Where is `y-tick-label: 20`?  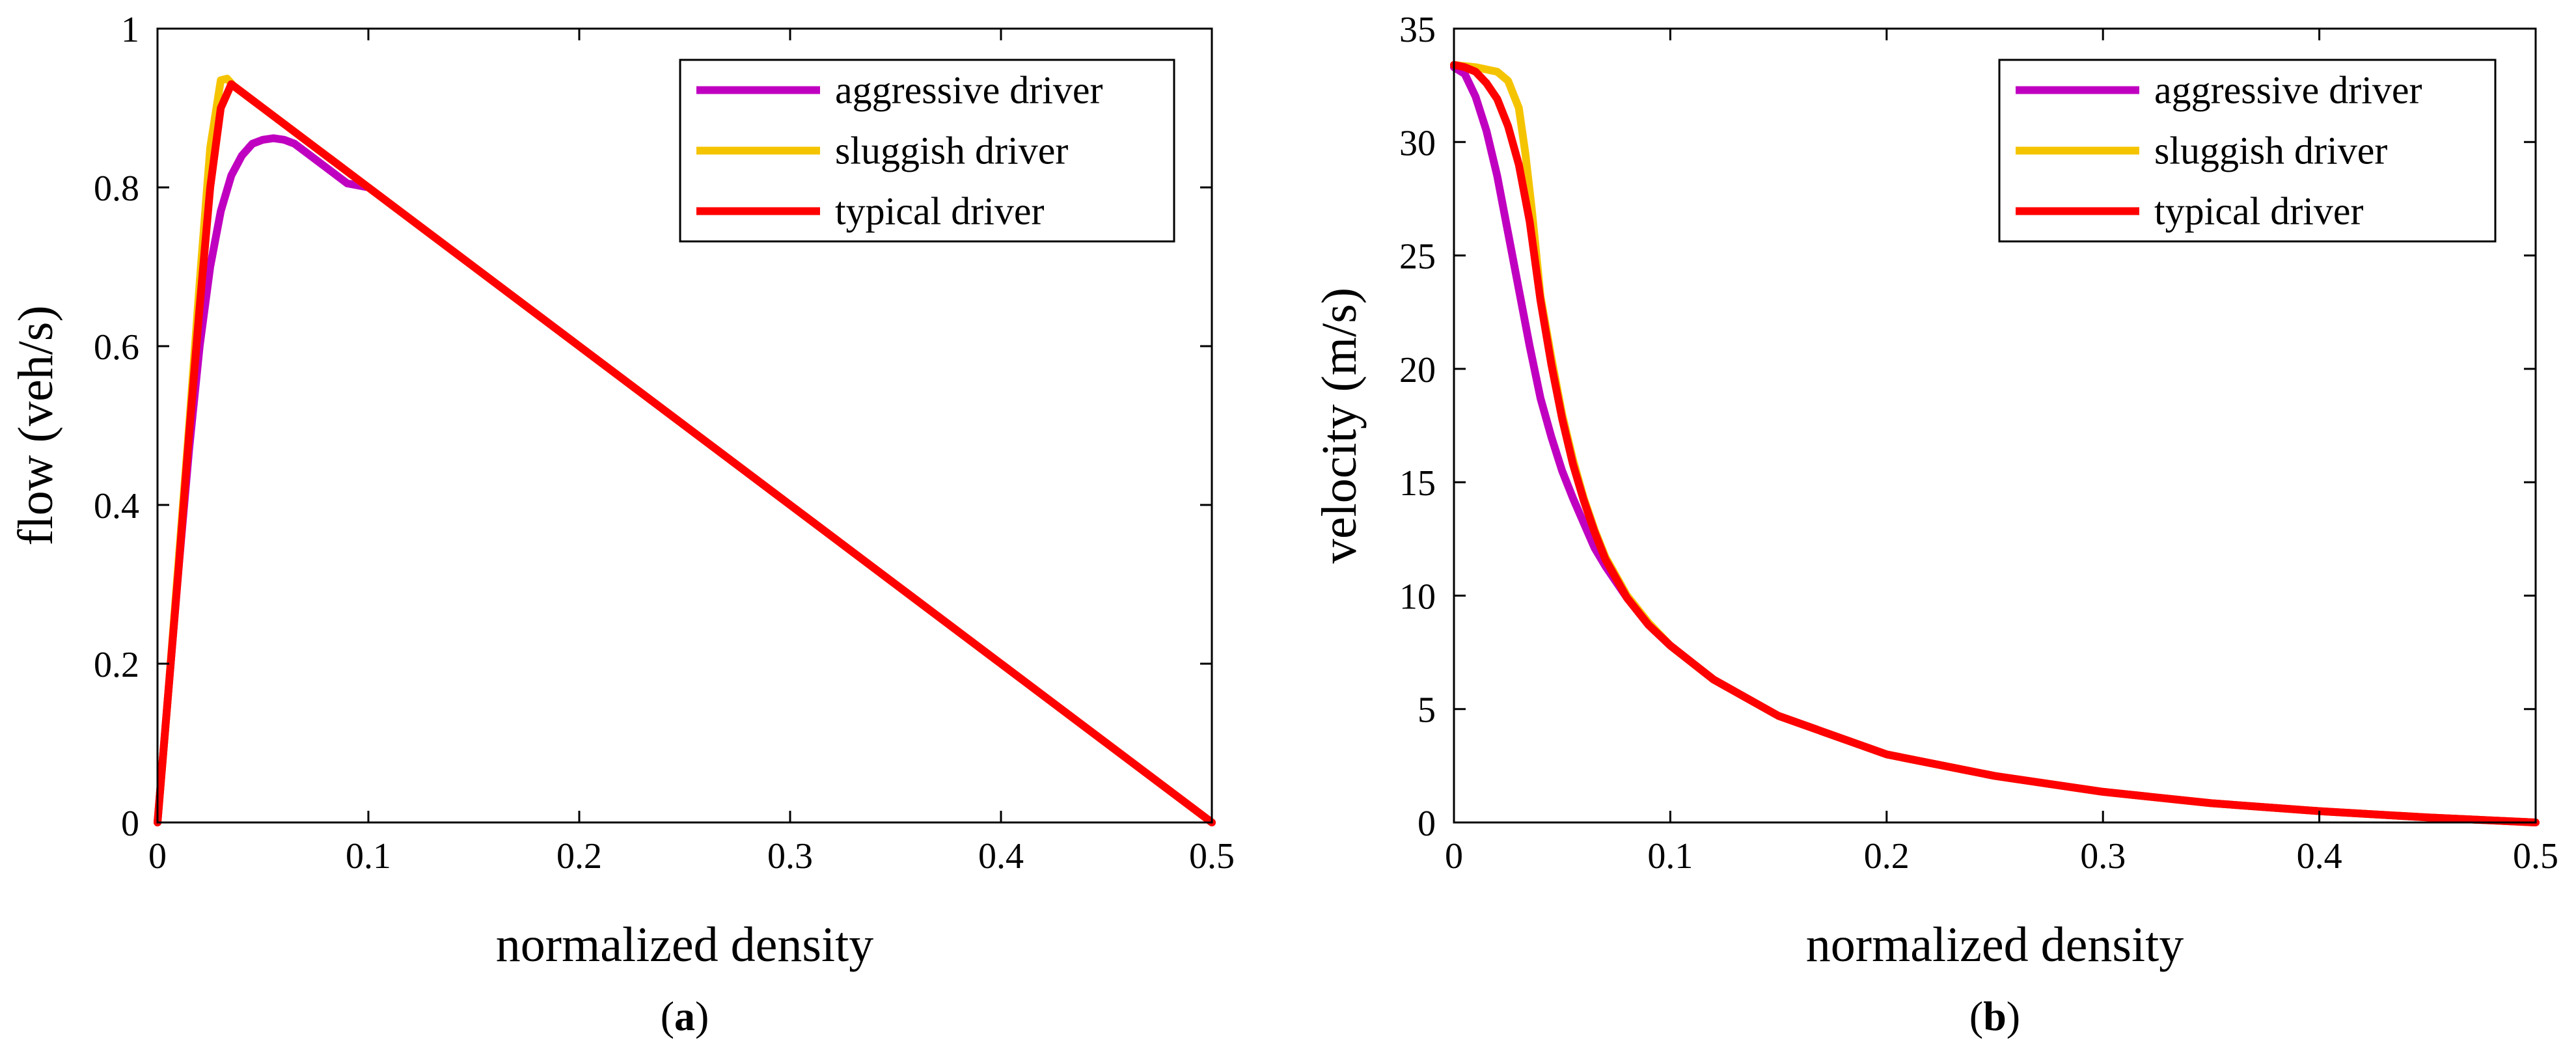
y-tick-label: 20 is located at coordinates (1418, 370).